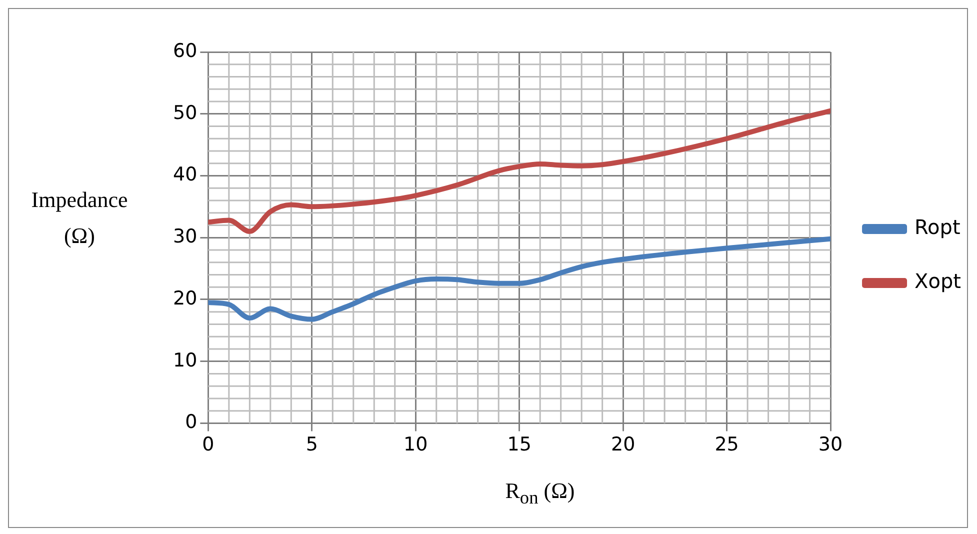 This screenshot has height=534, width=977. What do you see at coordinates (623, 445) in the screenshot?
I see `x-tick-label: 20` at bounding box center [623, 445].